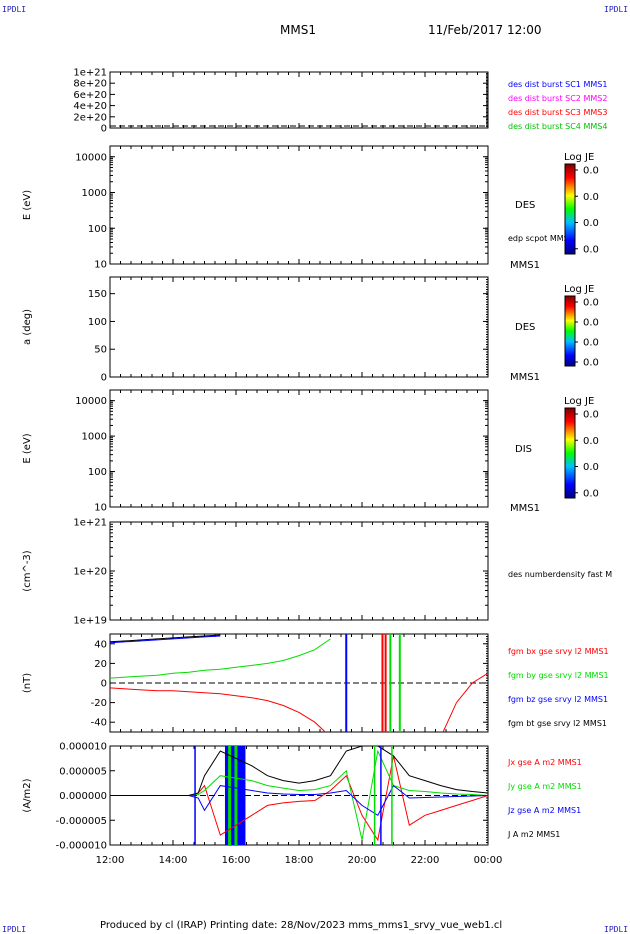  What do you see at coordinates (544, 786) in the screenshot?
I see `legend-entry: Jy gse A m2 MMS1` at bounding box center [544, 786].